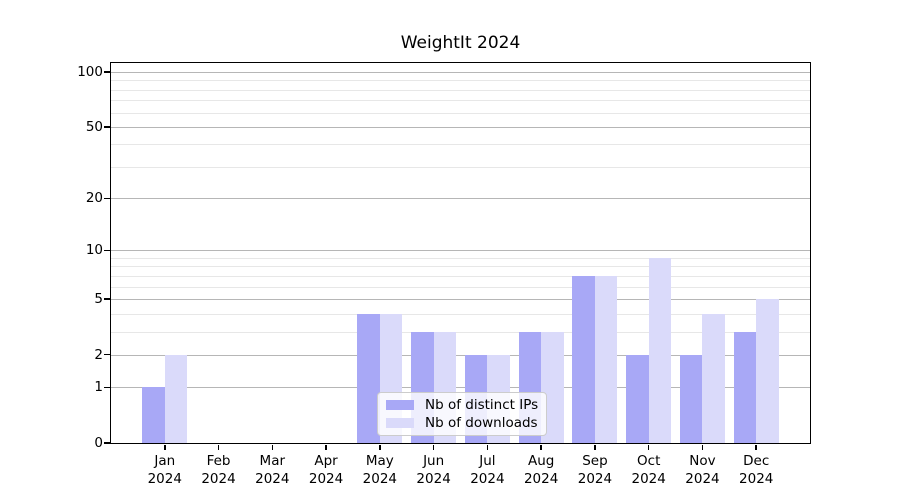 Image resolution: width=900 pixels, height=500 pixels. What do you see at coordinates (272, 470) in the screenshot?
I see `x-tick-label: Mar 2024` at bounding box center [272, 470].